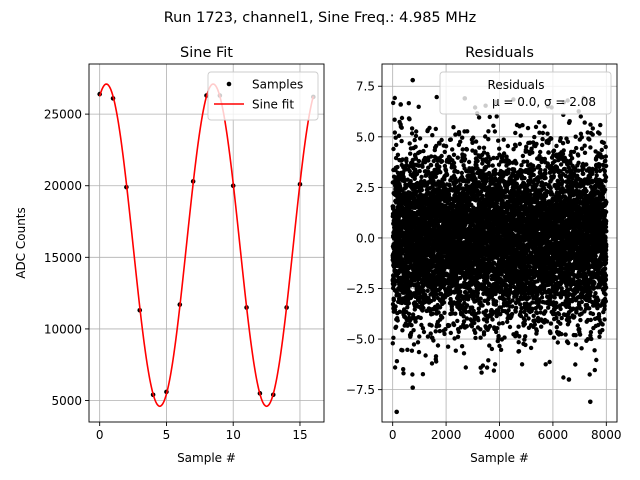  What do you see at coordinates (100, 435) in the screenshot?
I see `x-tick-label: 0` at bounding box center [100, 435].